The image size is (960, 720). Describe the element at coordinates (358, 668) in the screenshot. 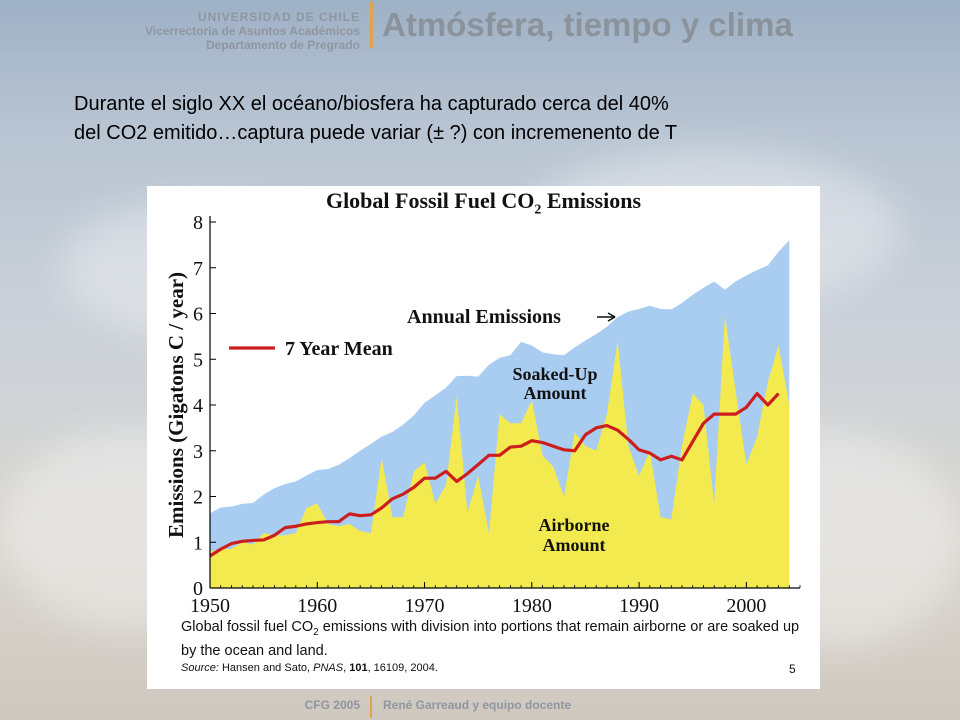

I see `source-volume: 101` at that location.